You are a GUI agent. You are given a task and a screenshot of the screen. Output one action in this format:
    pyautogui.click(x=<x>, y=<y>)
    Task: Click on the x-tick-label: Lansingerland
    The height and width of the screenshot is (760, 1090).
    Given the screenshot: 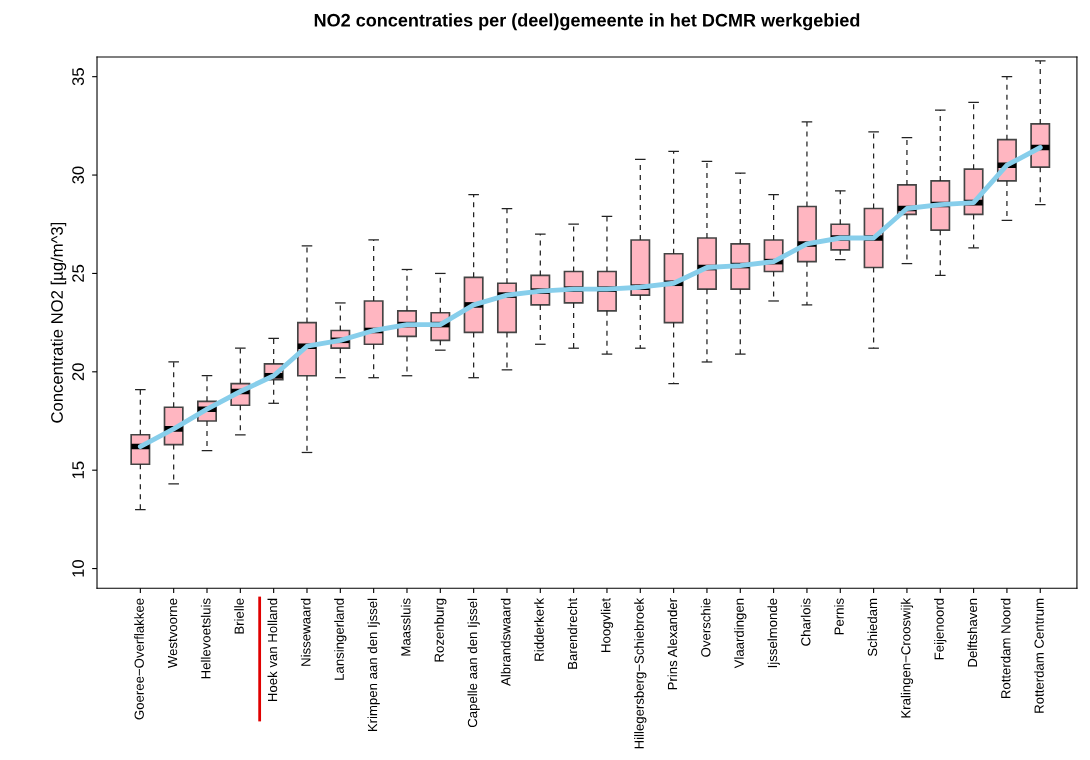 What is the action you would take?
    pyautogui.click(x=340, y=639)
    